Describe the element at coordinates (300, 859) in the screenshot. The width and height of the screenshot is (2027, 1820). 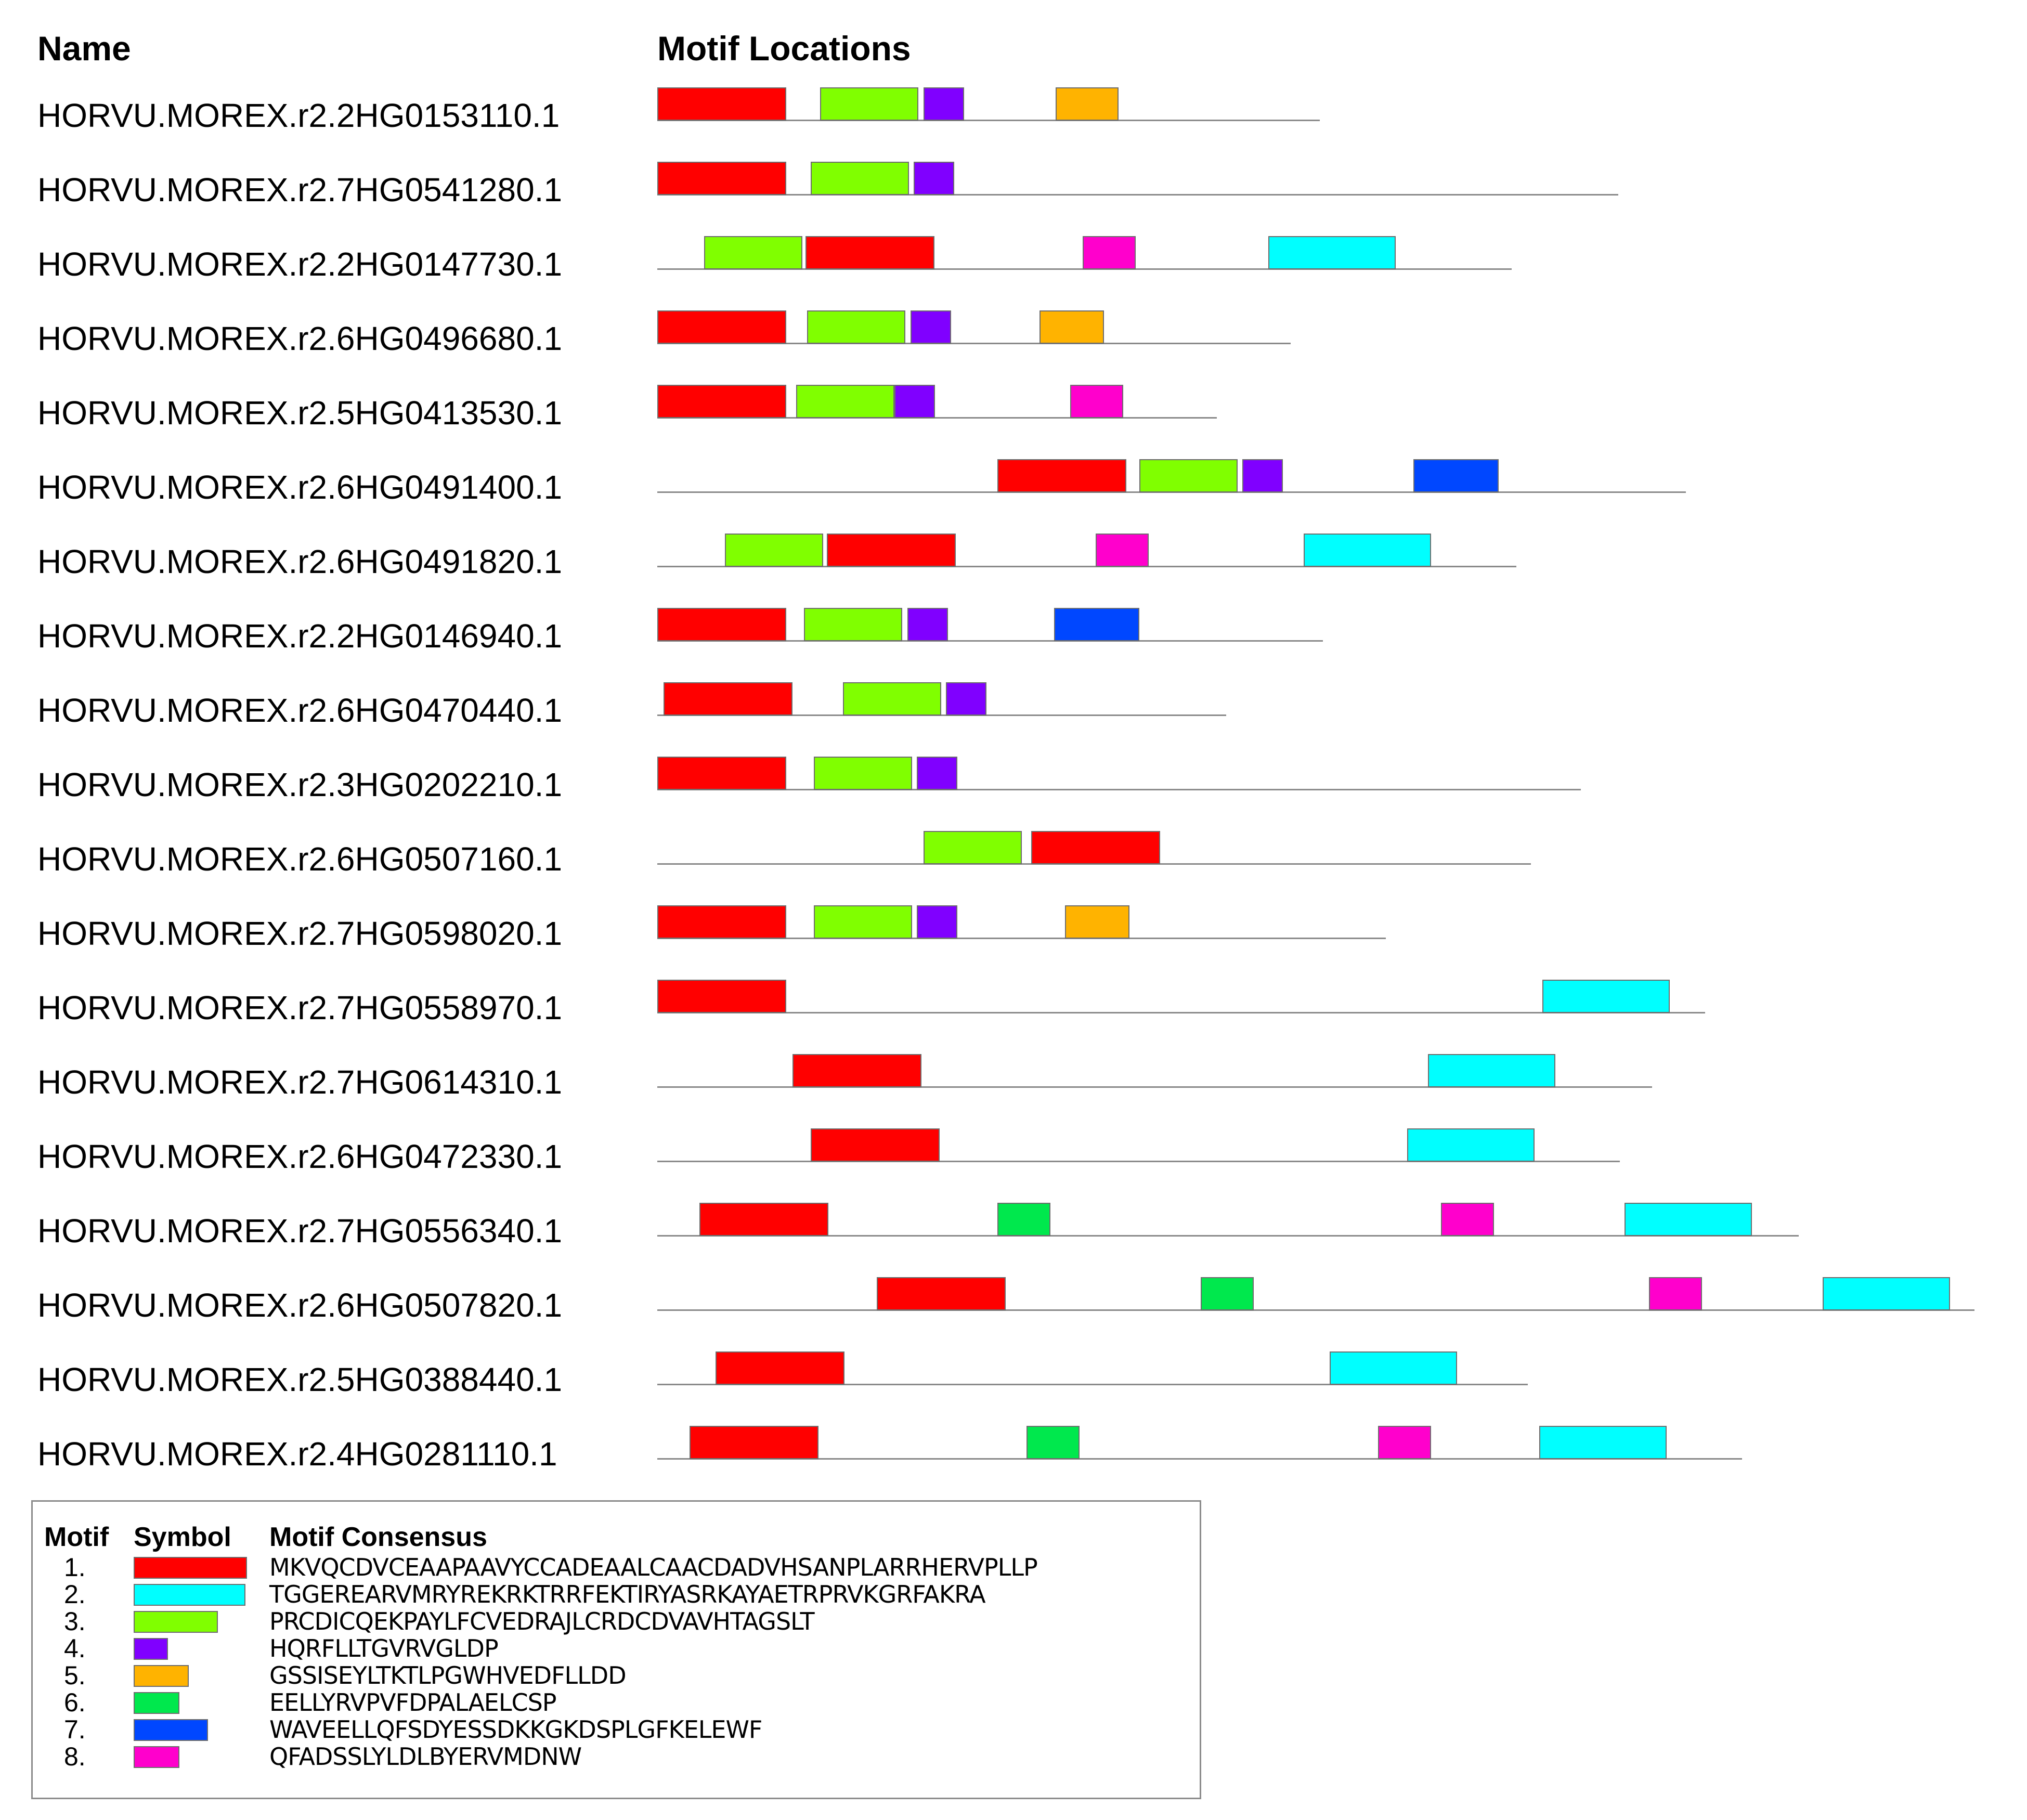
I see `sequence-name: HORVU.MOREX.r2.6HG0507160.1` at that location.